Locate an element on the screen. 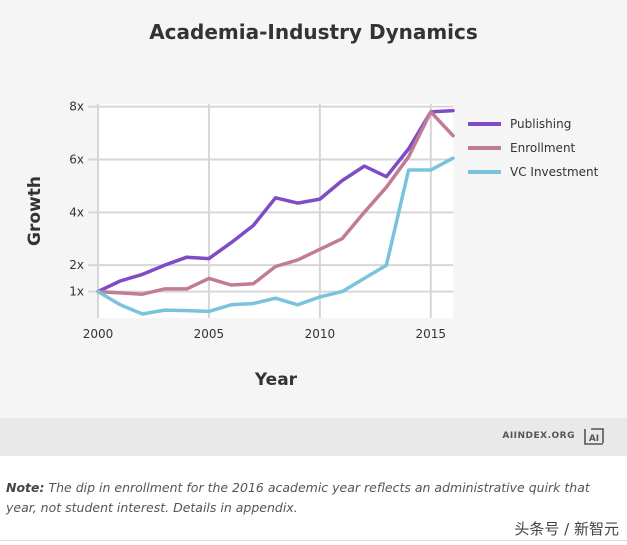 The height and width of the screenshot is (545, 627). y-tick-label: 6x is located at coordinates (76, 159).